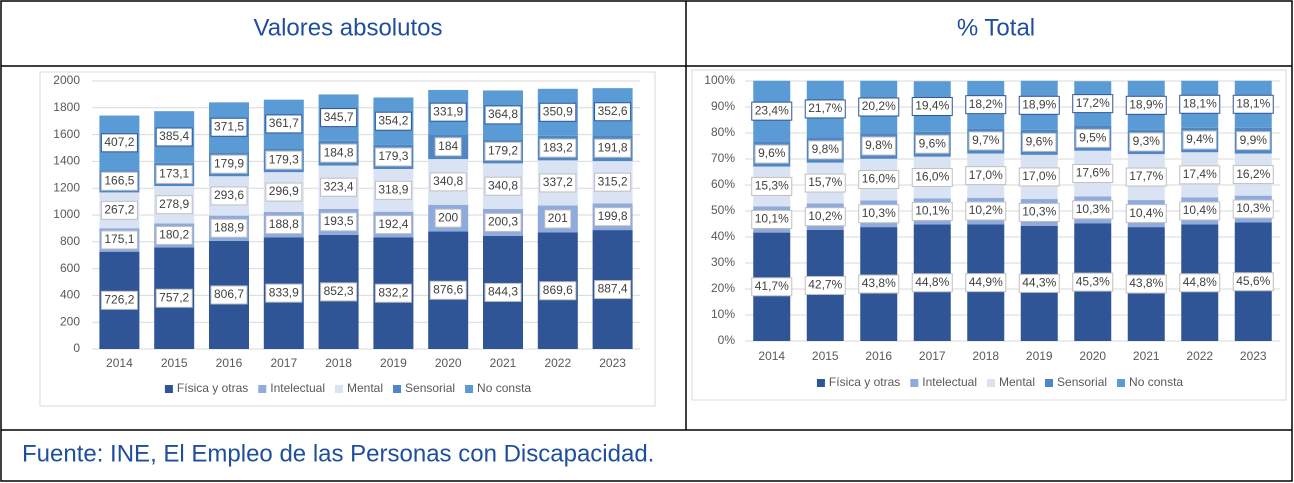  I want to click on data-label: 44,9%, so click(986, 282).